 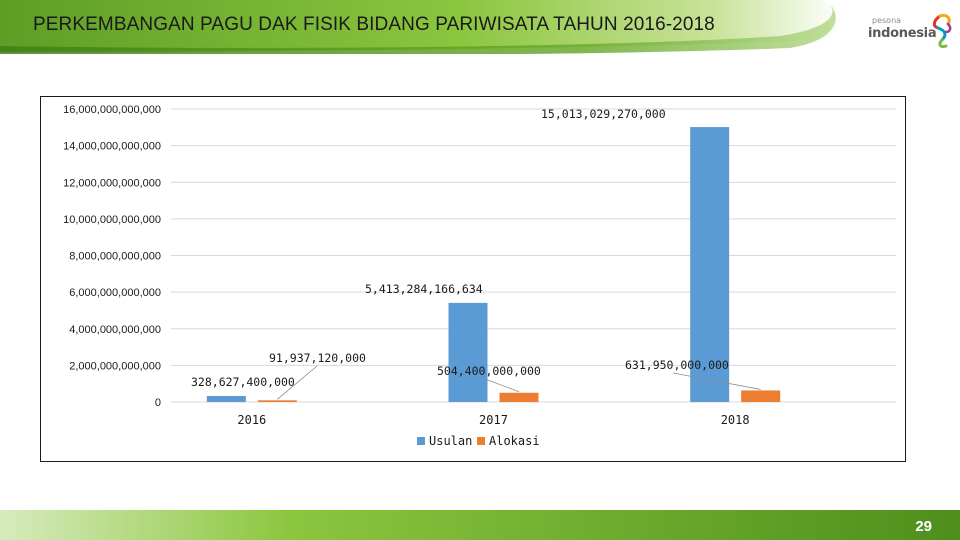 What do you see at coordinates (603, 114) in the screenshot?
I see `data-label-usulan-2018: 15,013,029,270,000` at bounding box center [603, 114].